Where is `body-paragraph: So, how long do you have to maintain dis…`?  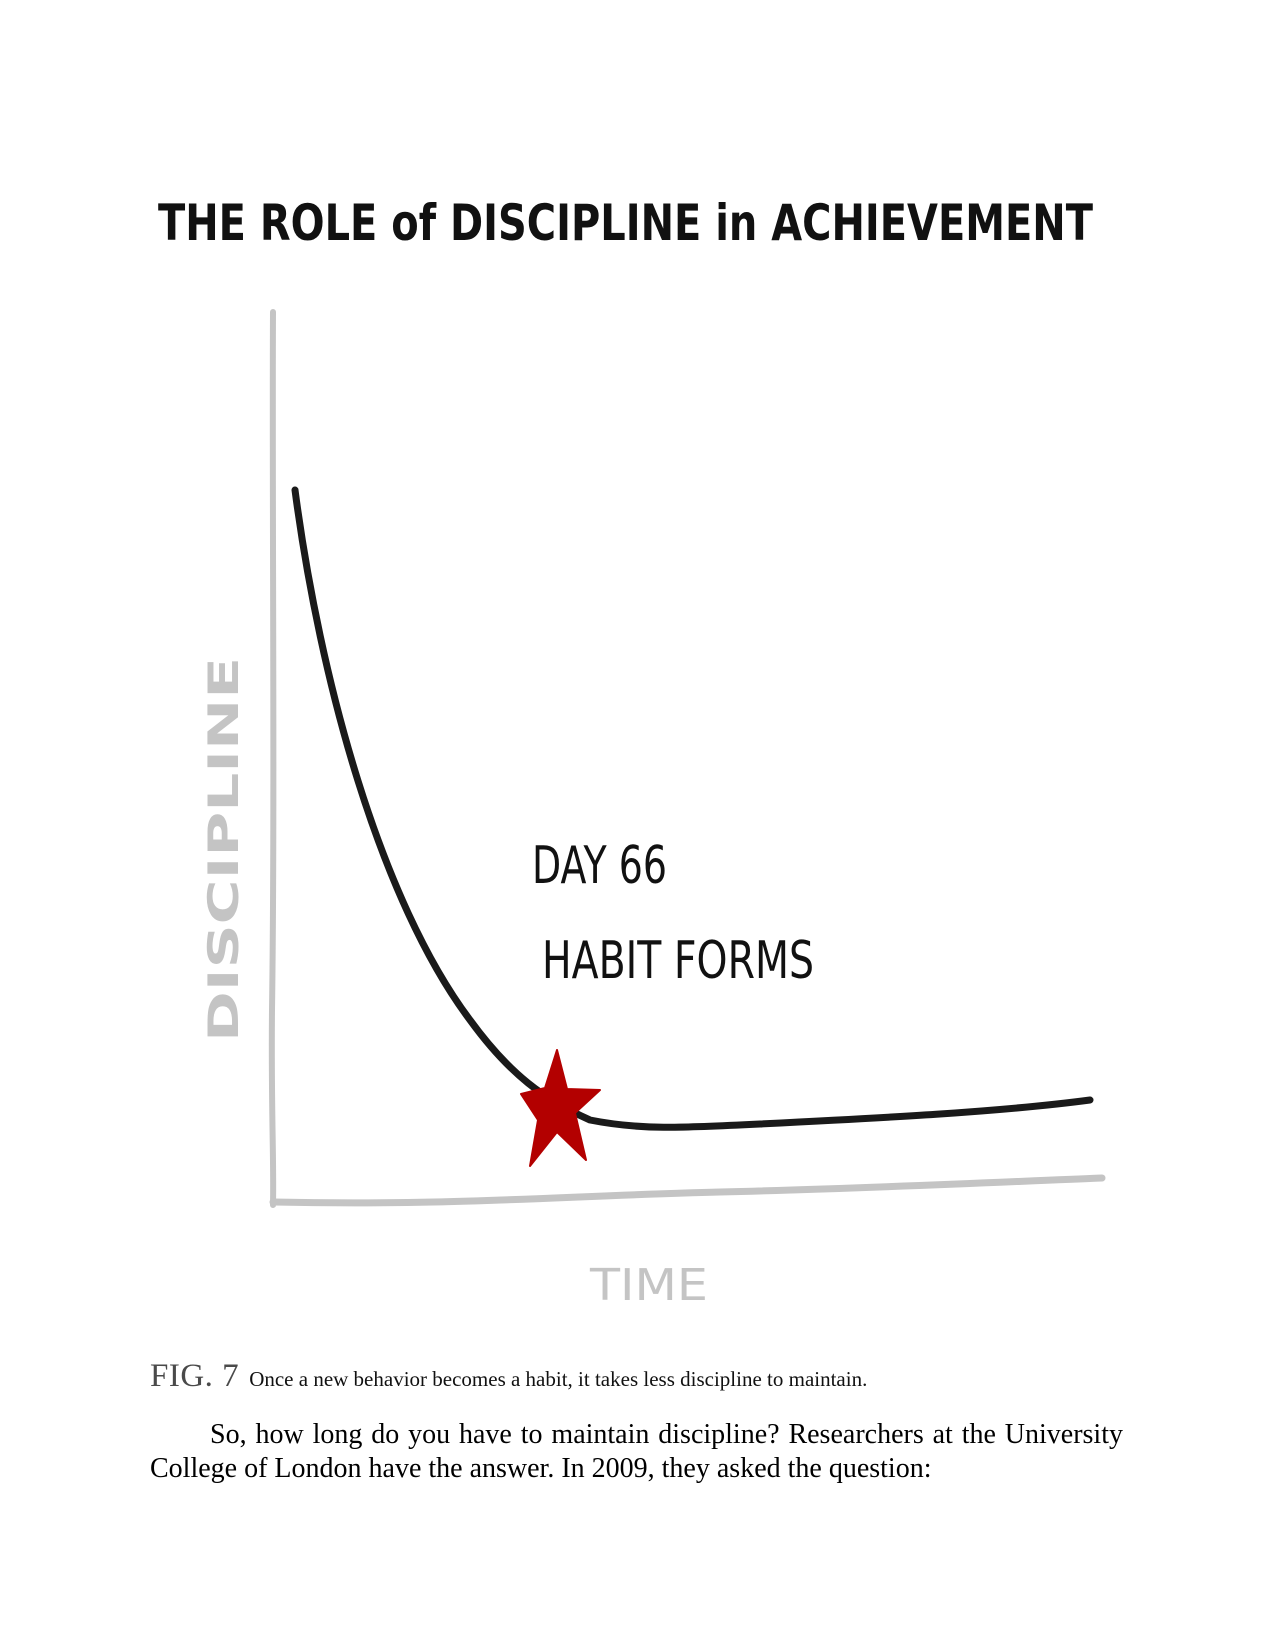
body-paragraph: So, how long do you have to maintain dis… is located at coordinates (636, 1451).